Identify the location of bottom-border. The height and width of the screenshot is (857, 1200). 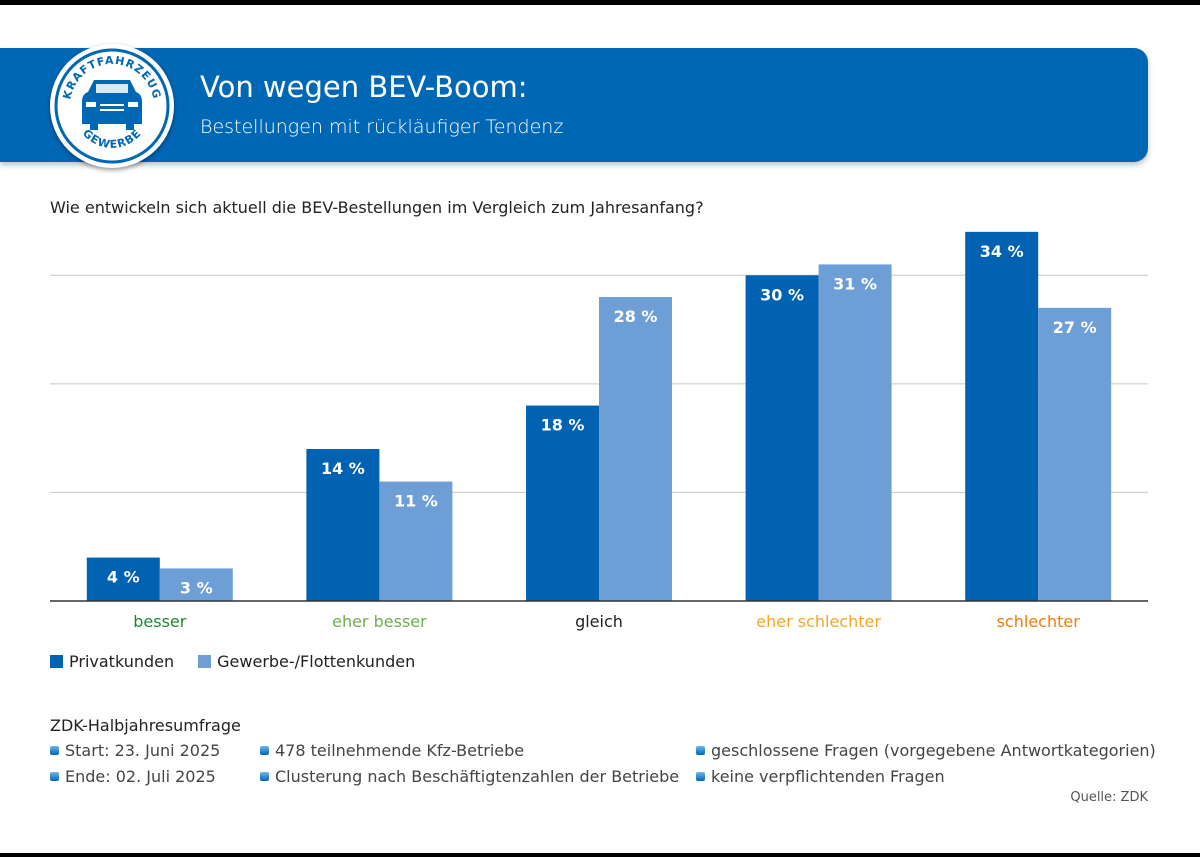
(600, 855).